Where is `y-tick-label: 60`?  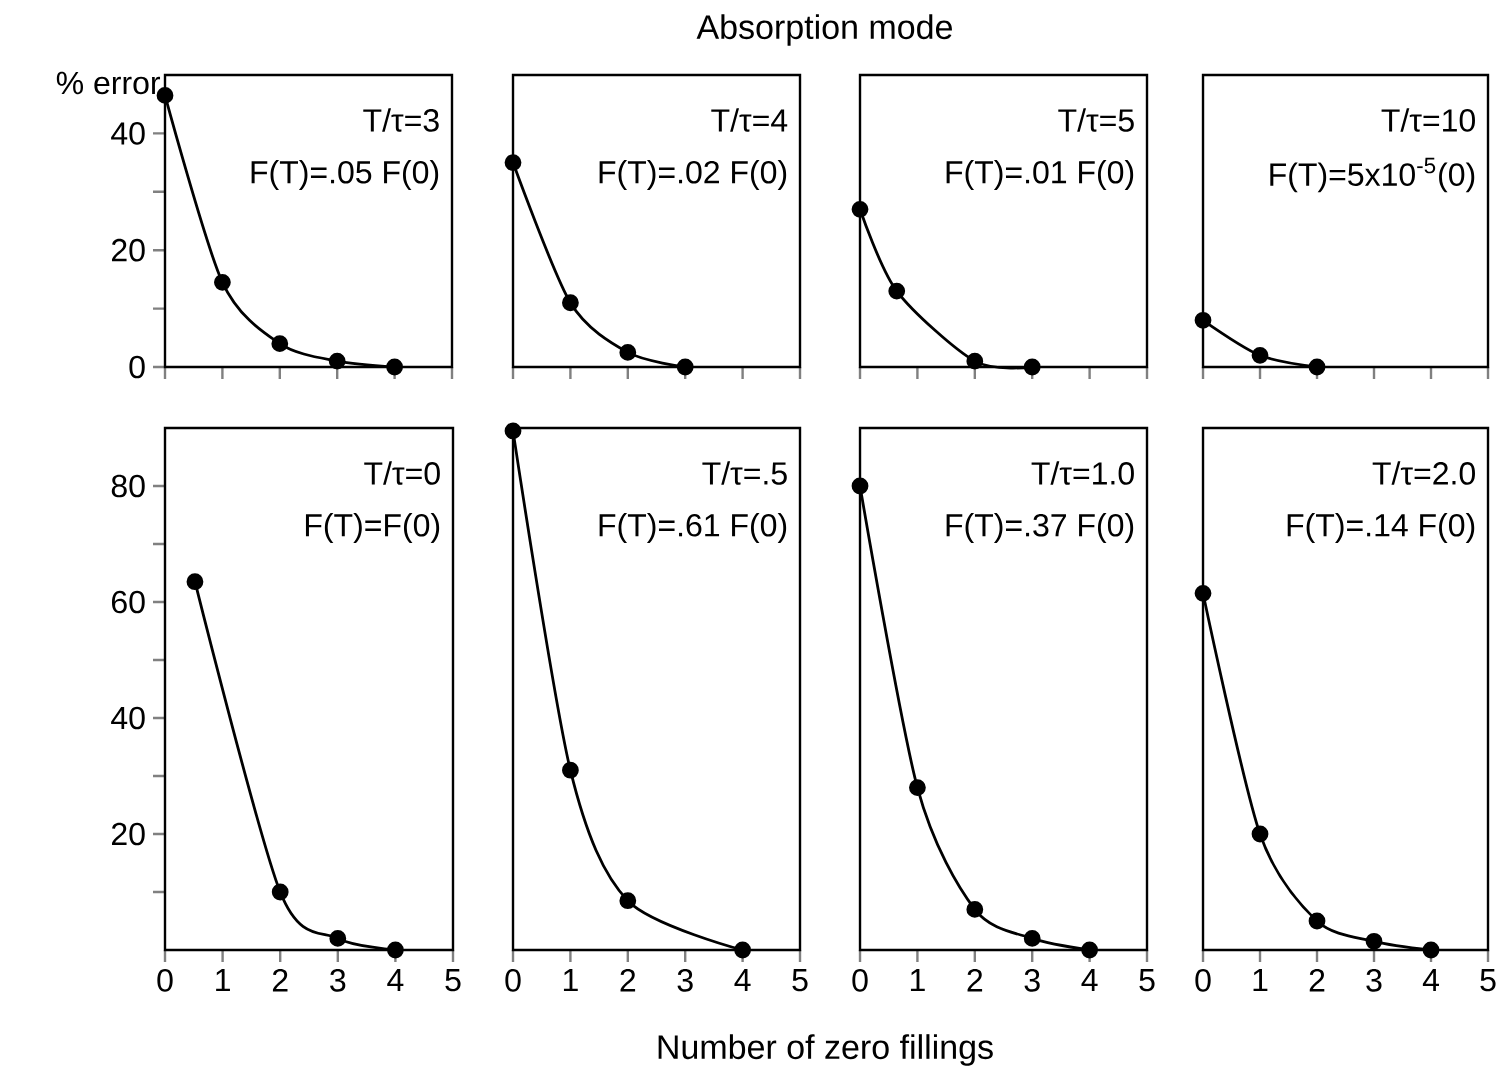
y-tick-label: 60 is located at coordinates (128, 602).